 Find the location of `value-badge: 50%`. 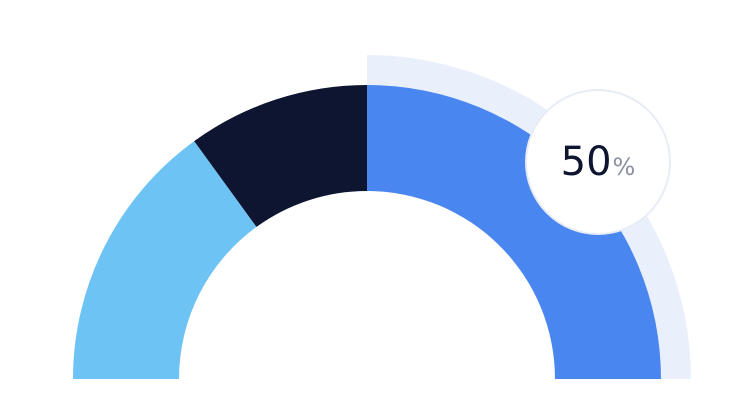

value-badge: 50% is located at coordinates (598, 162).